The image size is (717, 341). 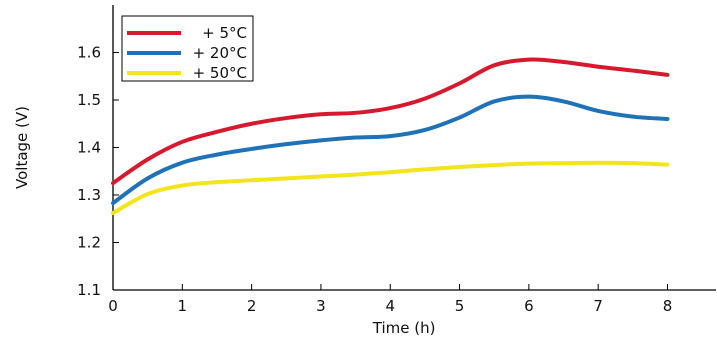 I want to click on legend-items: + 5°C + 20°C + 50°C, so click(x=187, y=53).